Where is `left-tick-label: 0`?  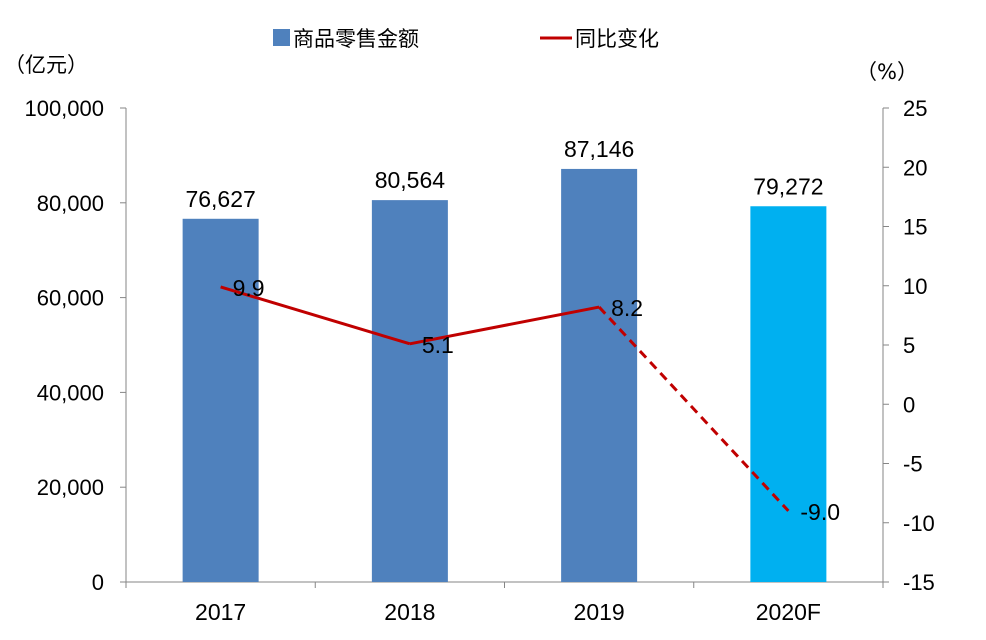
left-tick-label: 0 is located at coordinates (98, 582).